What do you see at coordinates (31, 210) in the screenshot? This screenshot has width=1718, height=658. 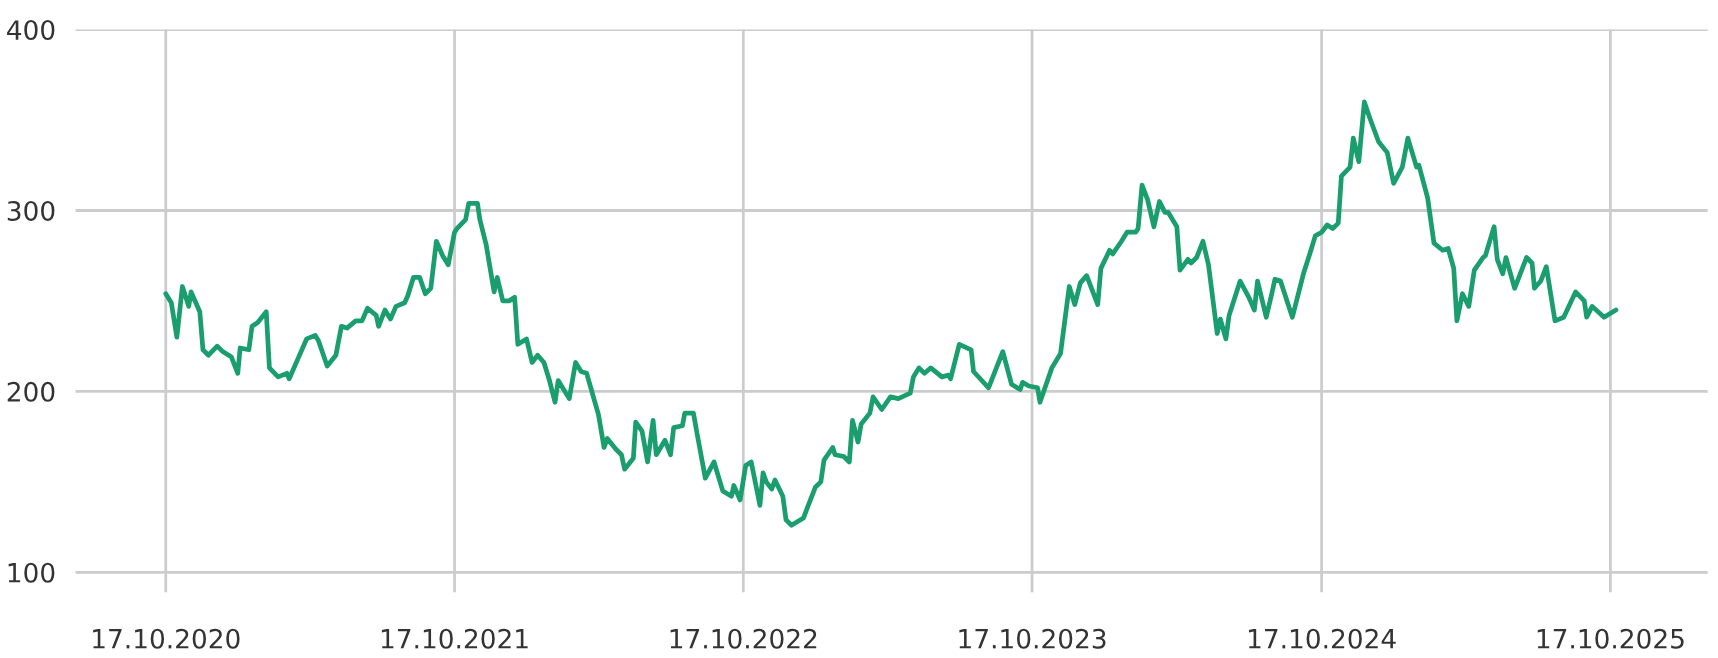 I see `y-tick-label: 300` at bounding box center [31, 210].